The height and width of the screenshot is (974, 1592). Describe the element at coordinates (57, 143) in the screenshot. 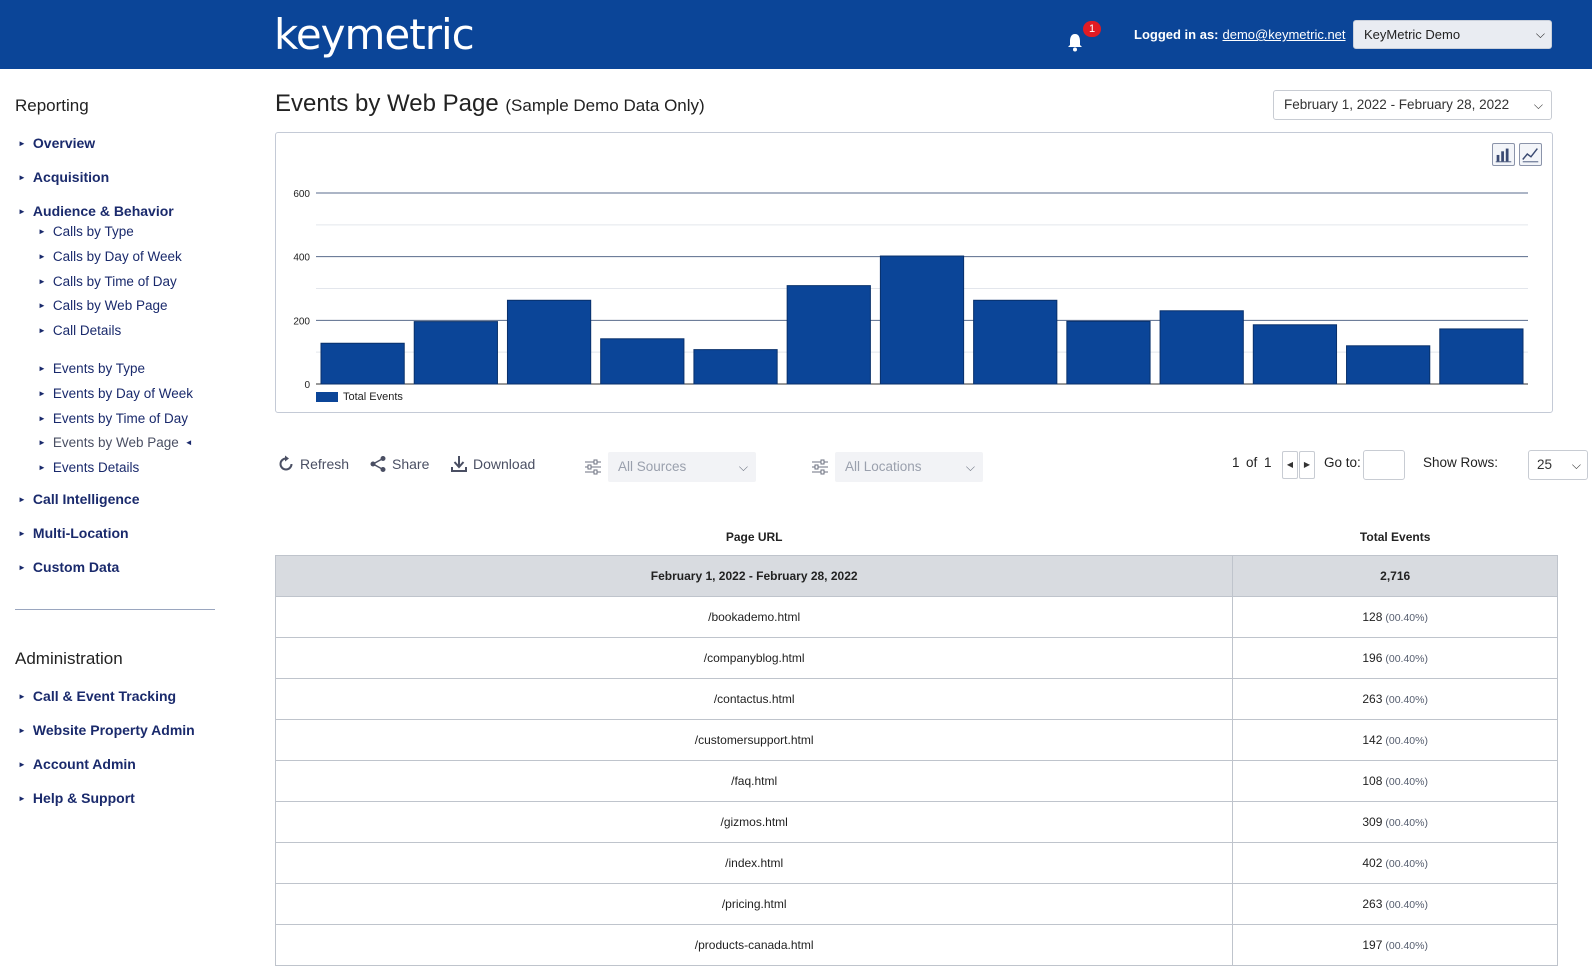

I see `nav-overview: ► Overview` at that location.